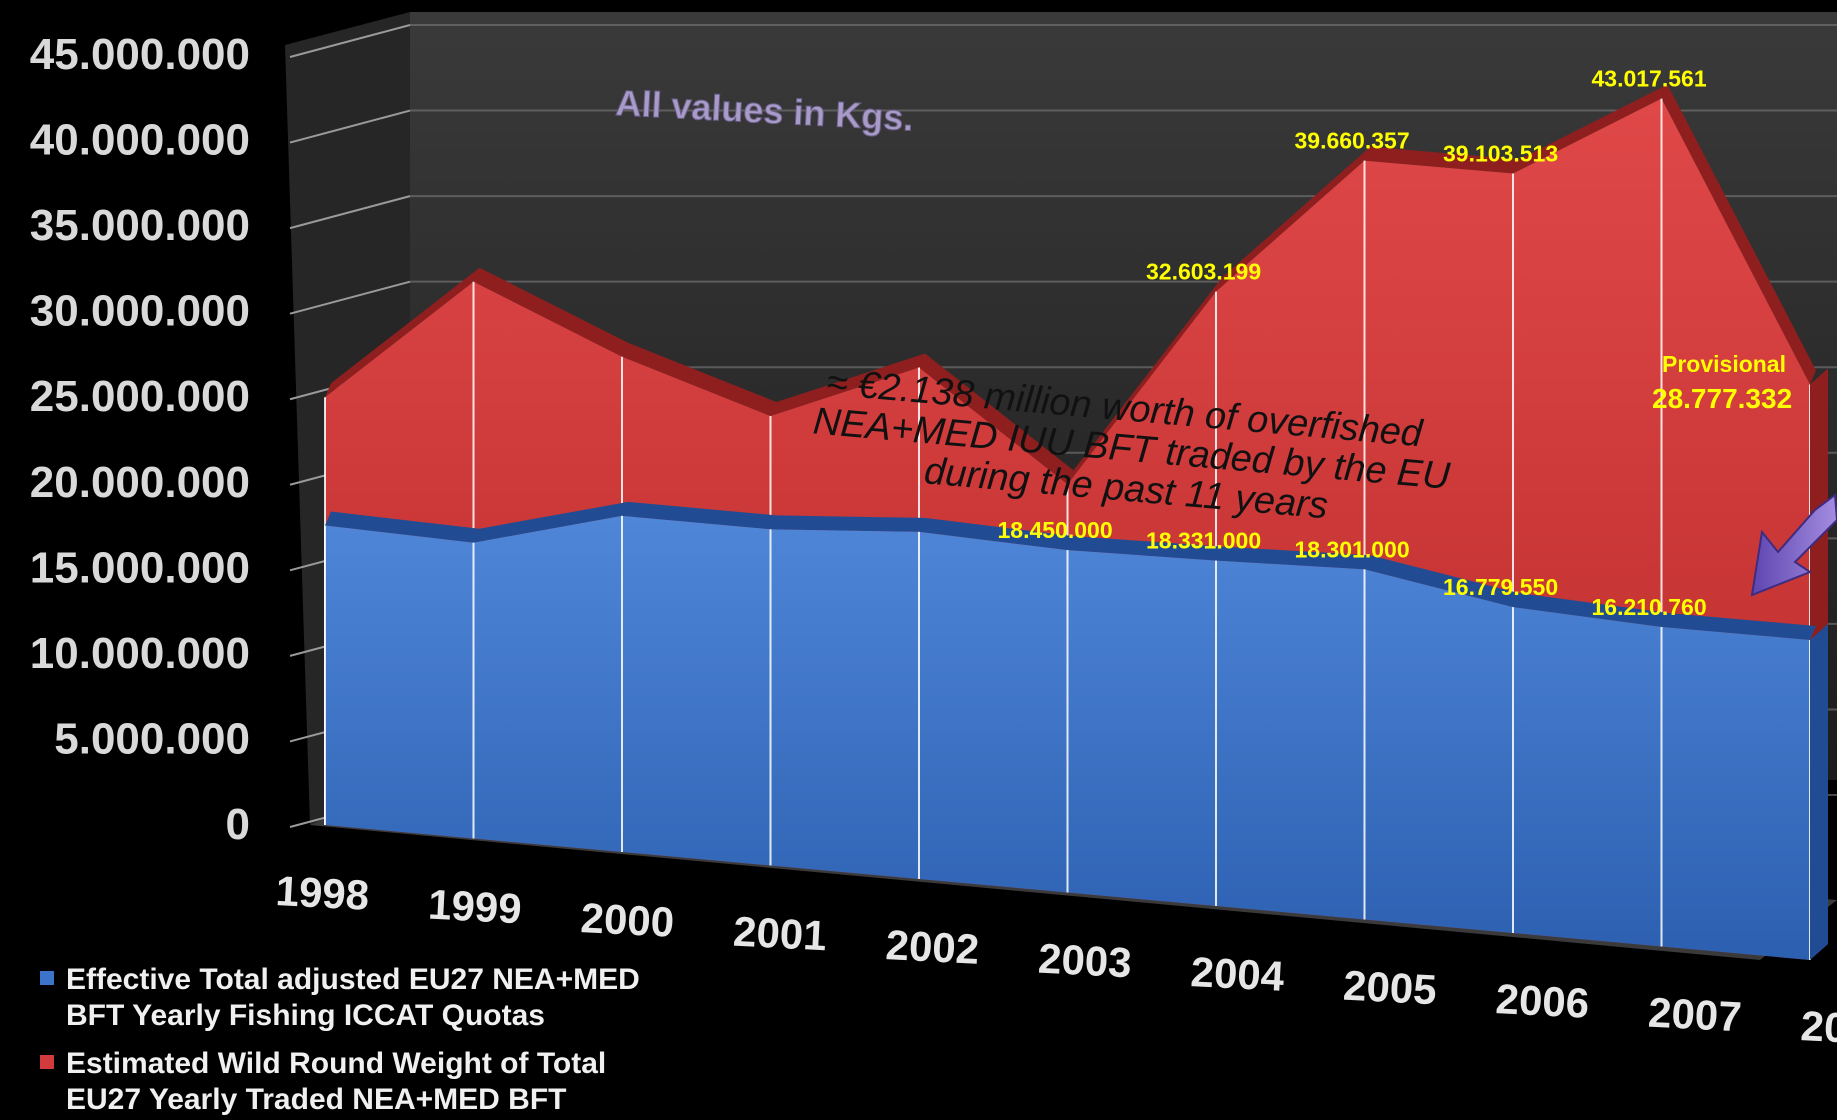 The height and width of the screenshot is (1120, 1837). Describe the element at coordinates (140, 567) in the screenshot. I see `y-tick-label: 15.000.000` at that location.